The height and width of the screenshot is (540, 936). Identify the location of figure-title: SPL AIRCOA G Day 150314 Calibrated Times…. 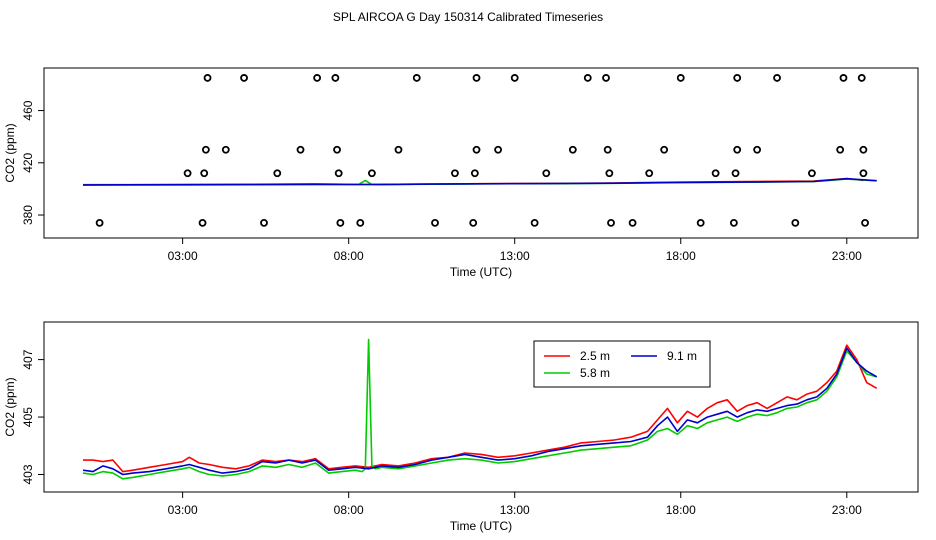
(468, 17).